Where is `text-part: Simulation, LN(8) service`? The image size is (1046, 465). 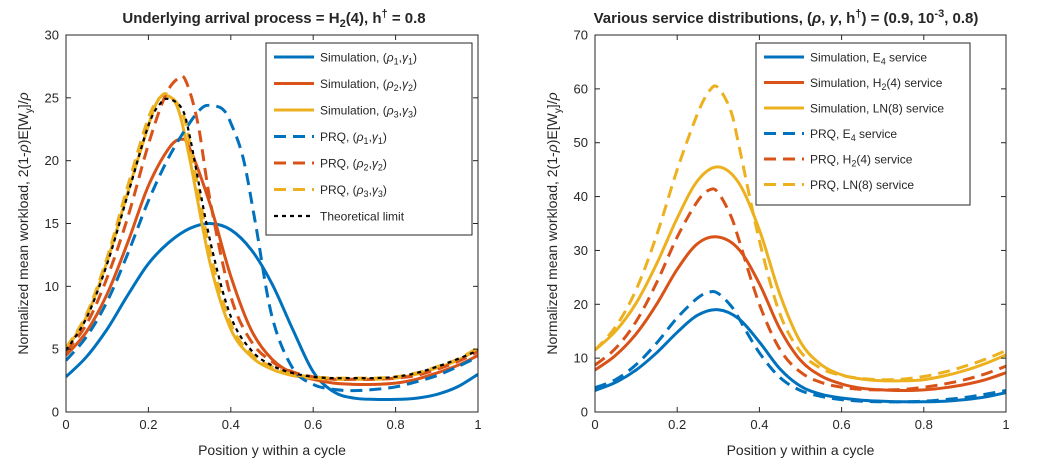
text-part: Simulation, LN(8) service is located at coordinates (877, 109).